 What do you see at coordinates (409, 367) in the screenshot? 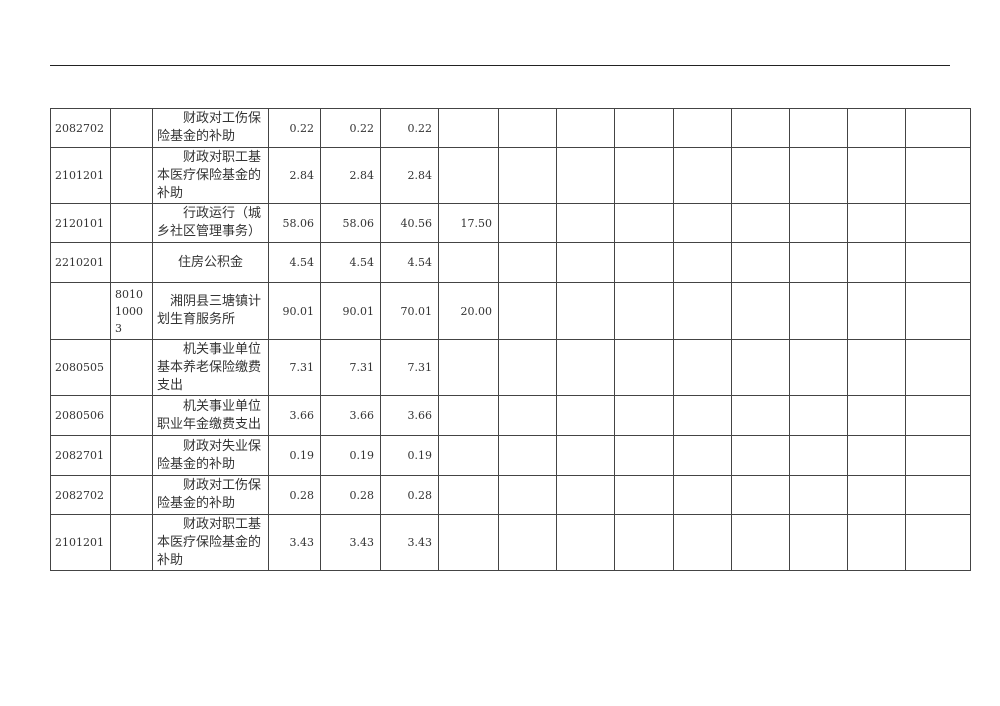
I see `basic-expenditure-cell: 7.31` at bounding box center [409, 367].